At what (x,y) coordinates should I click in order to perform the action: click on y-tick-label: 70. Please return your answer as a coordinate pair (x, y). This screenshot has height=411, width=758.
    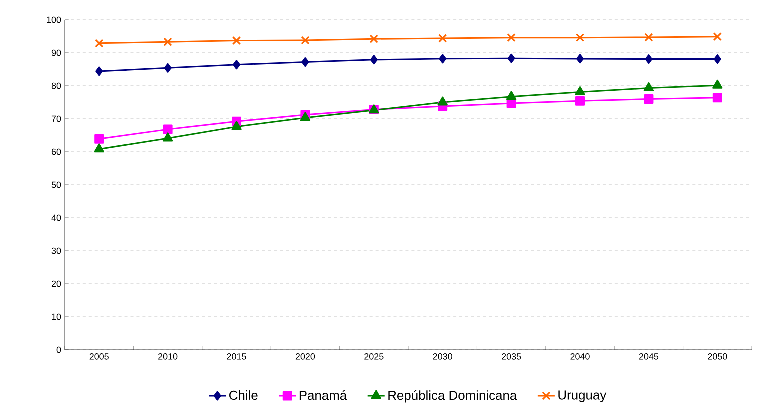
    Looking at the image, I should click on (57, 119).